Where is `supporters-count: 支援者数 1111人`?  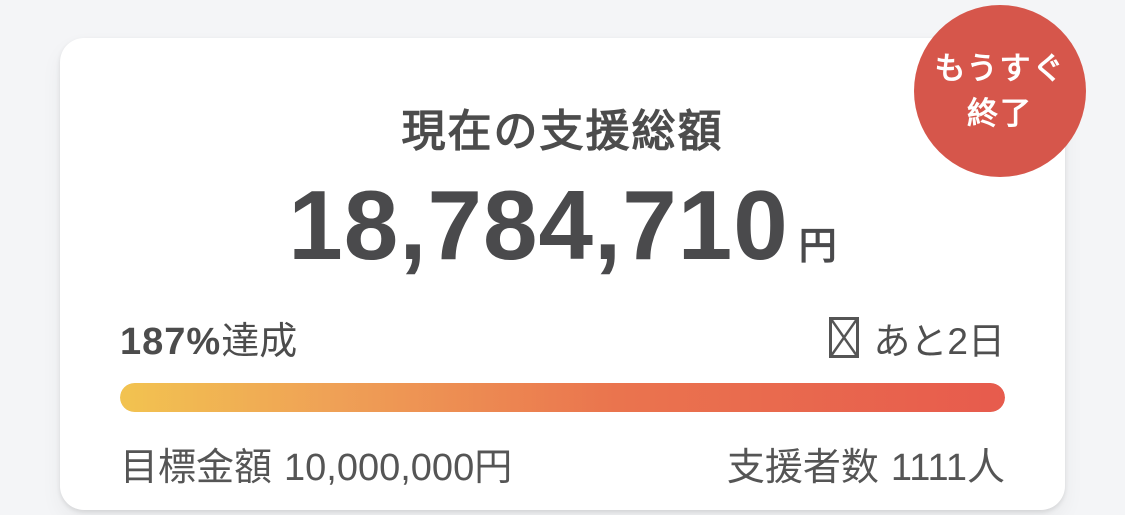
supporters-count: 支援者数 1111人 is located at coordinates (866, 463).